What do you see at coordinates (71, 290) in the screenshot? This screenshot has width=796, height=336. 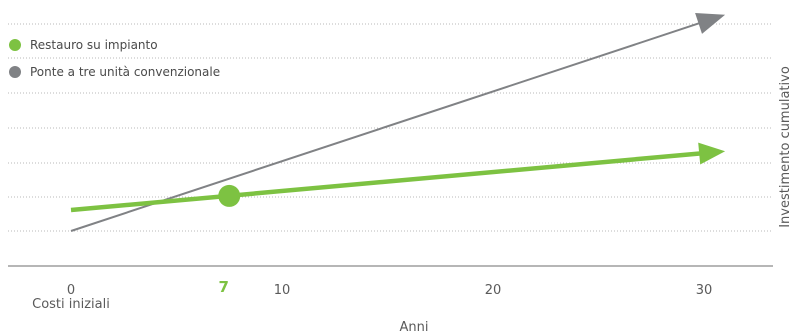 I see `x-tick-label-0: 0` at bounding box center [71, 290].